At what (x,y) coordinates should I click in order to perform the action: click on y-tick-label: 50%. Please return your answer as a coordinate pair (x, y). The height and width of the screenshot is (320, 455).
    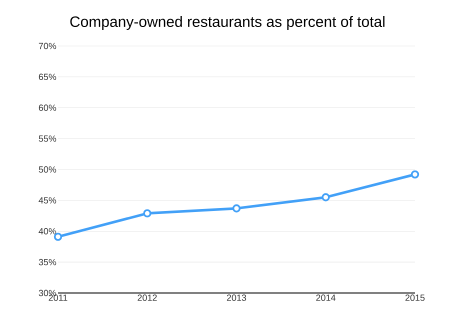
    Looking at the image, I should click on (47, 169).